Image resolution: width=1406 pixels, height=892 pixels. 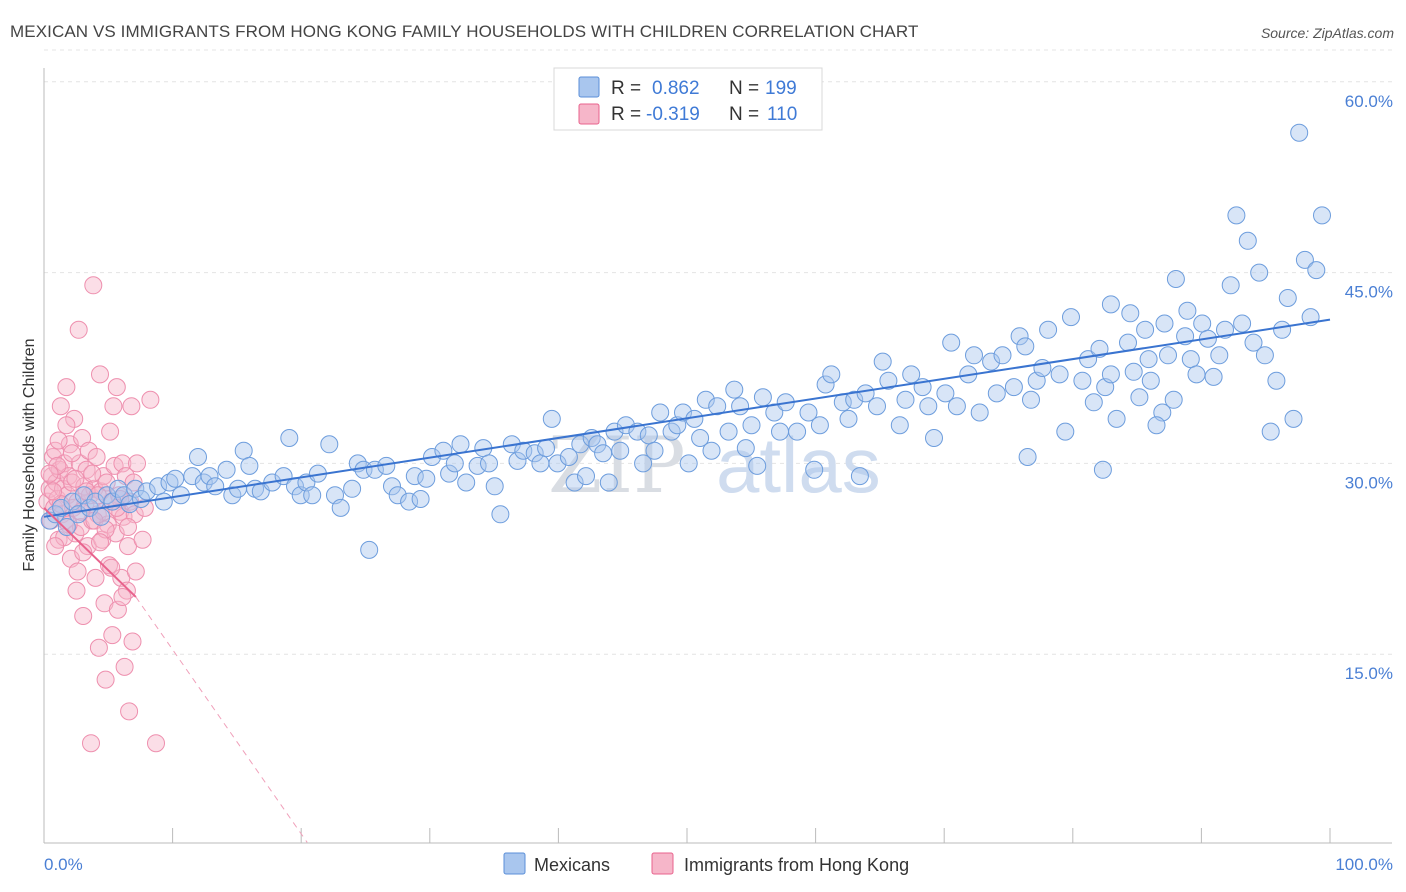 What do you see at coordinates (589, 87) in the screenshot?
I see `legend-swatch-blue` at bounding box center [589, 87].